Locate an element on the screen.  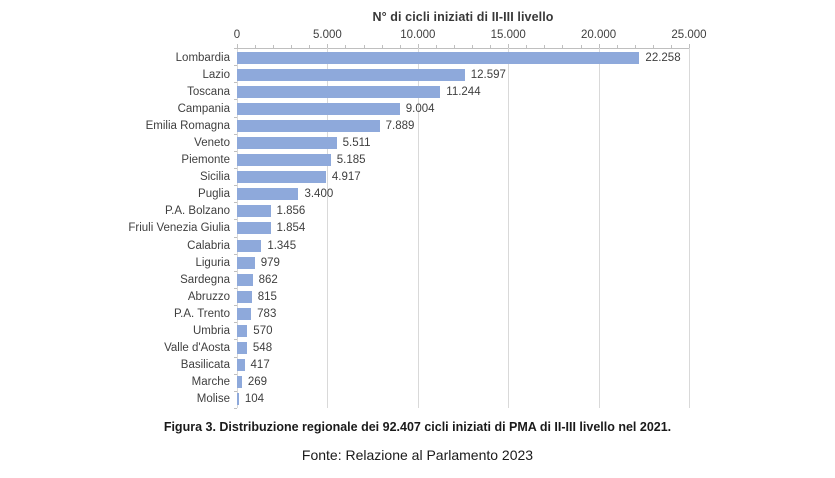
chart-row: Lombardia 22.258 is located at coordinates (344, 57).